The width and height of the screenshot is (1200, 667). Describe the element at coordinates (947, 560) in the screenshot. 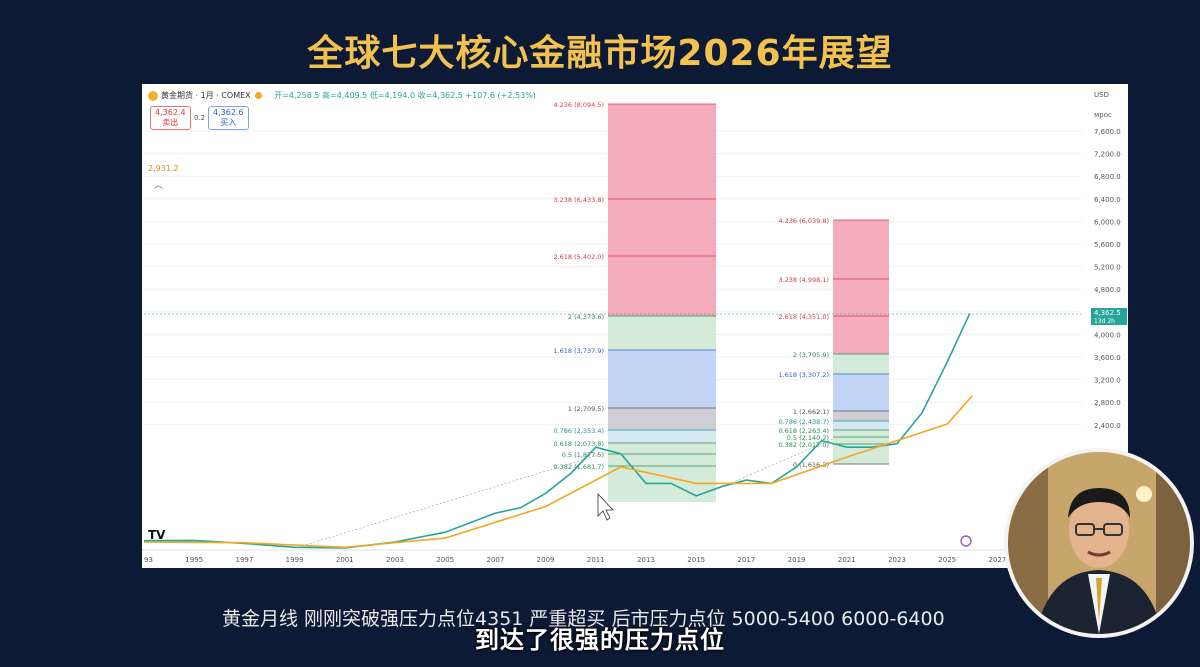

I see `x-tick-label: 2025` at that location.